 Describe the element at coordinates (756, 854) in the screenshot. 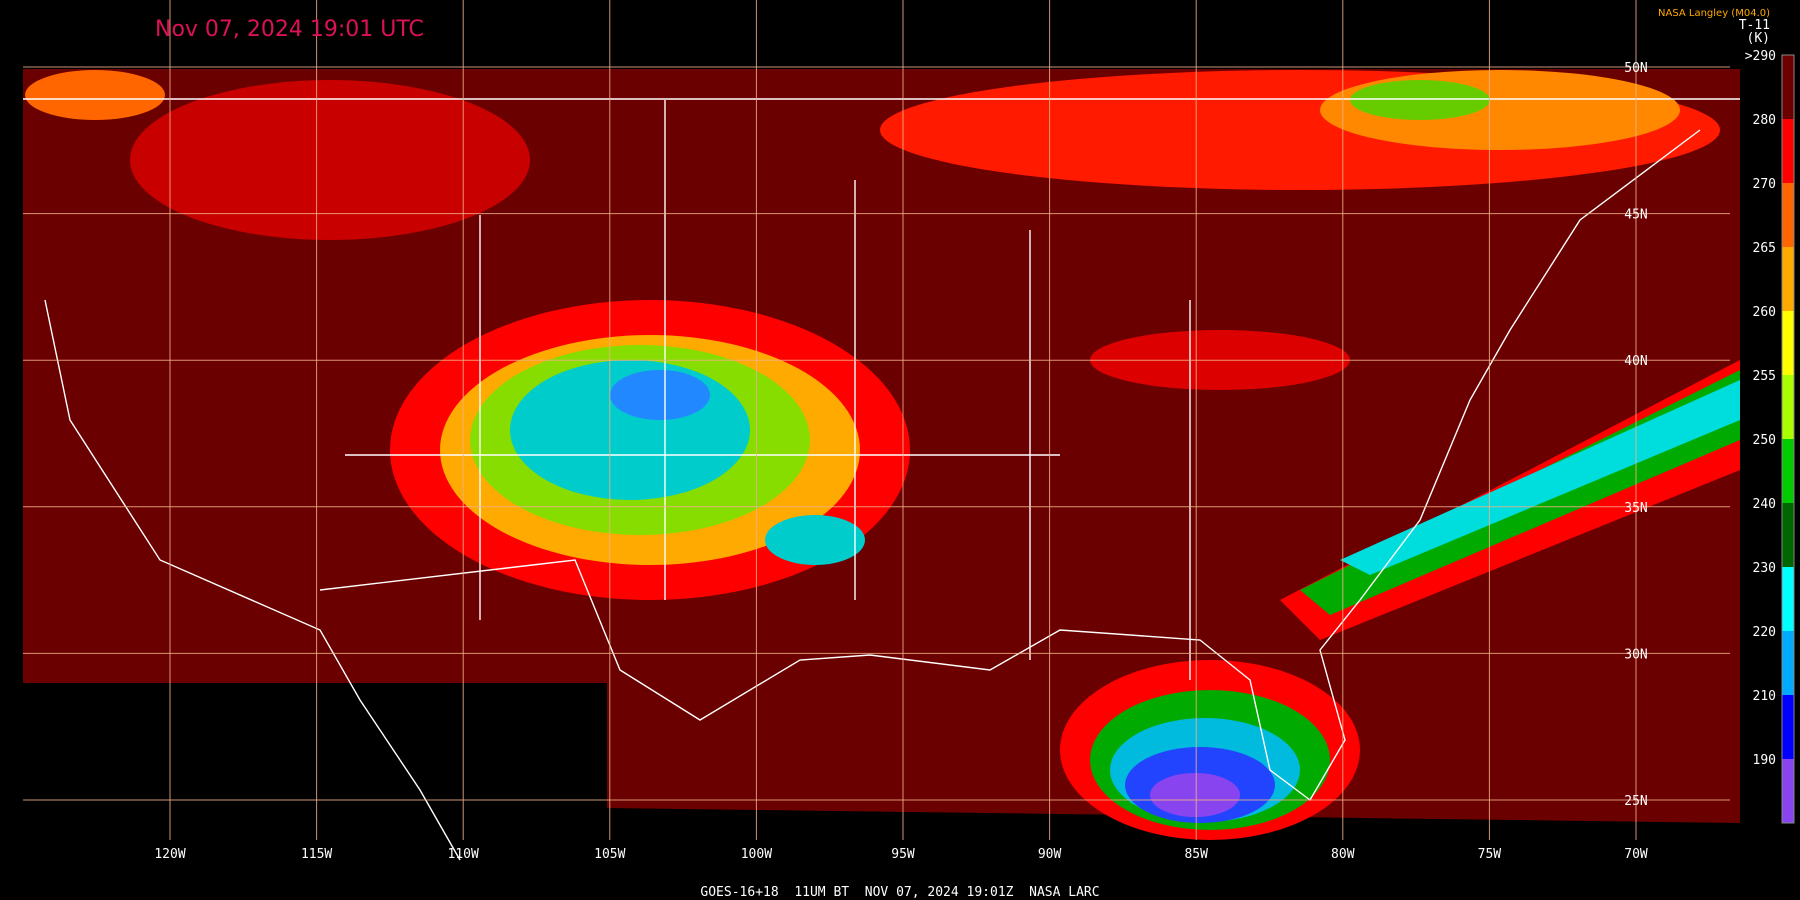

I see `longitude-label: 100W` at that location.